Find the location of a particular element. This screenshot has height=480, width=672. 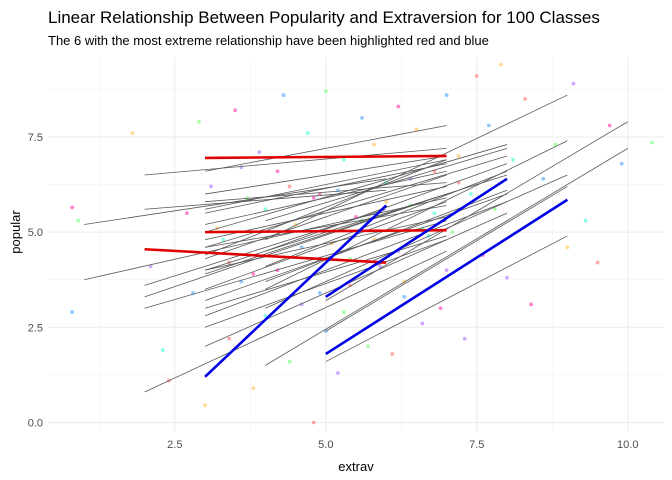

x-axis-title: extrav is located at coordinates (356, 466).